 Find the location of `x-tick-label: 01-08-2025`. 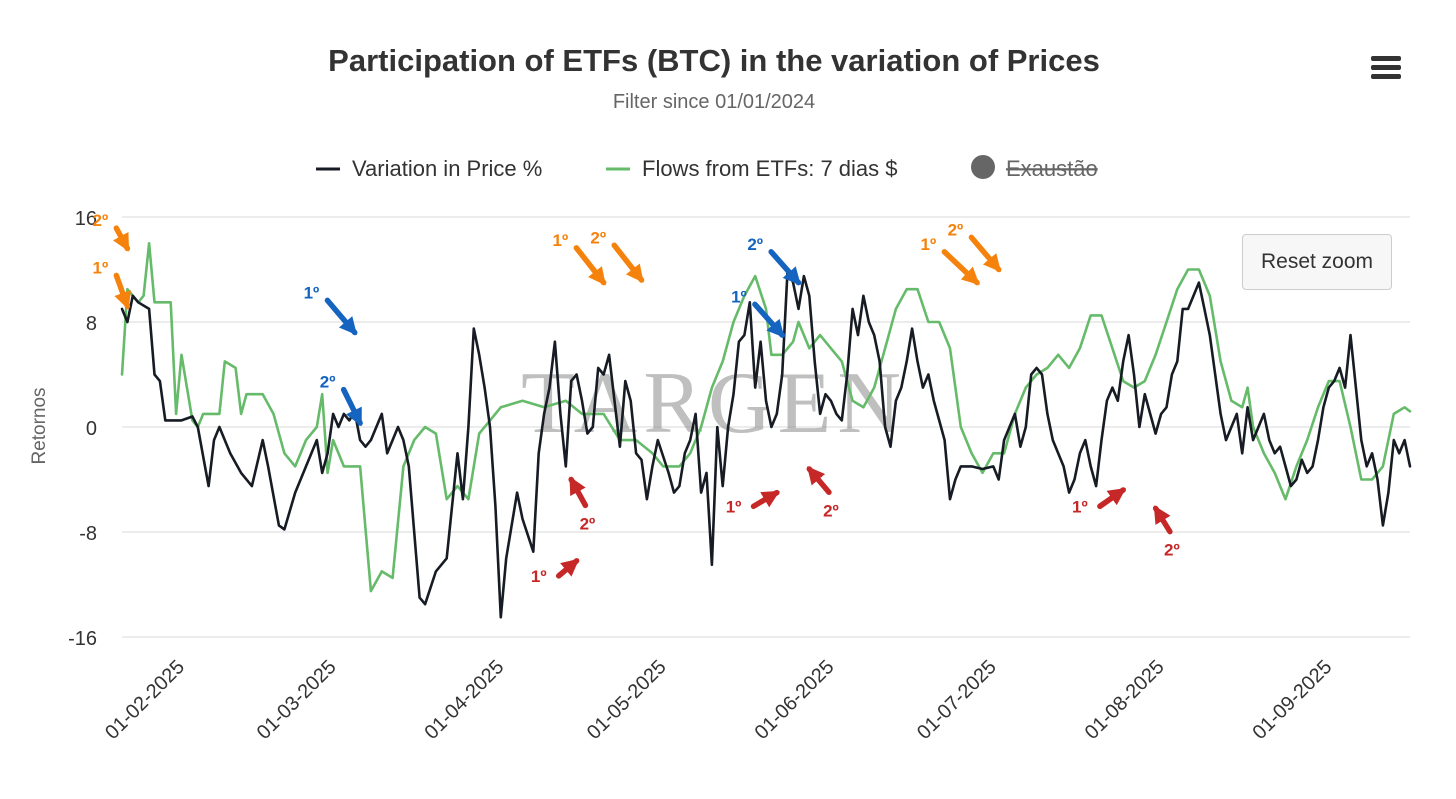

x-tick-label: 01-08-2025 is located at coordinates (1125, 700).